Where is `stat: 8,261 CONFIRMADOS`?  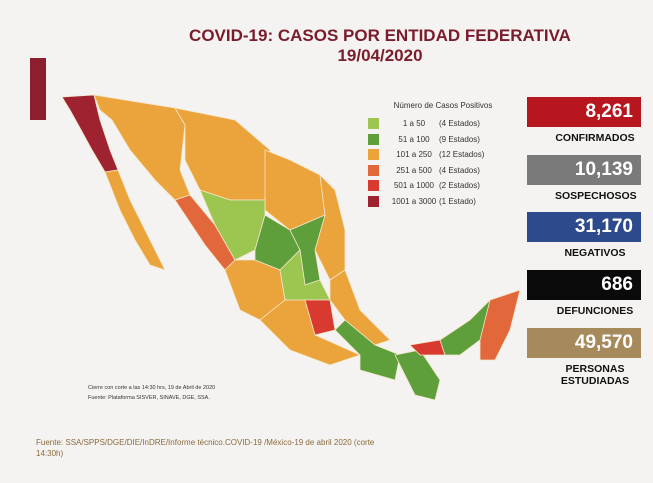 stat: 8,261 CONFIRMADOS is located at coordinates (584, 120).